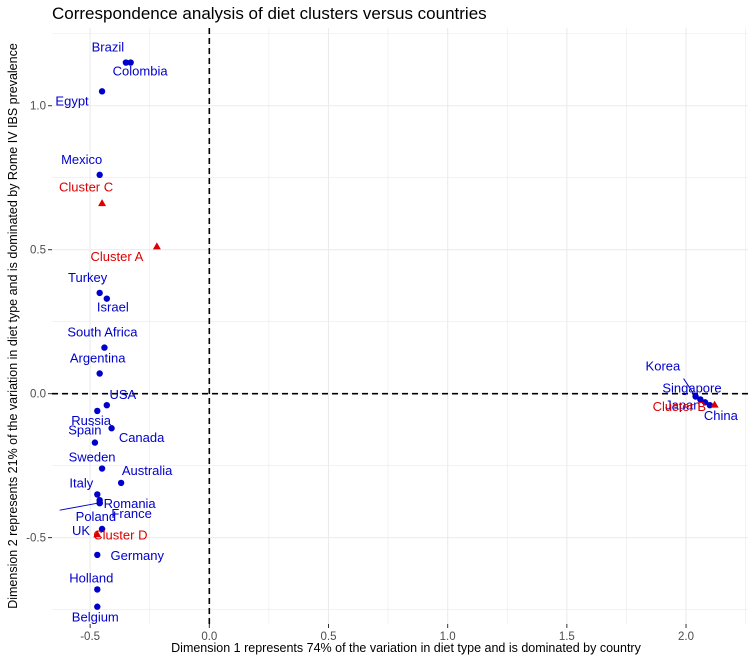 Image resolution: width=752 pixels, height=658 pixels. I want to click on label-mexico: Mexico, so click(81, 159).